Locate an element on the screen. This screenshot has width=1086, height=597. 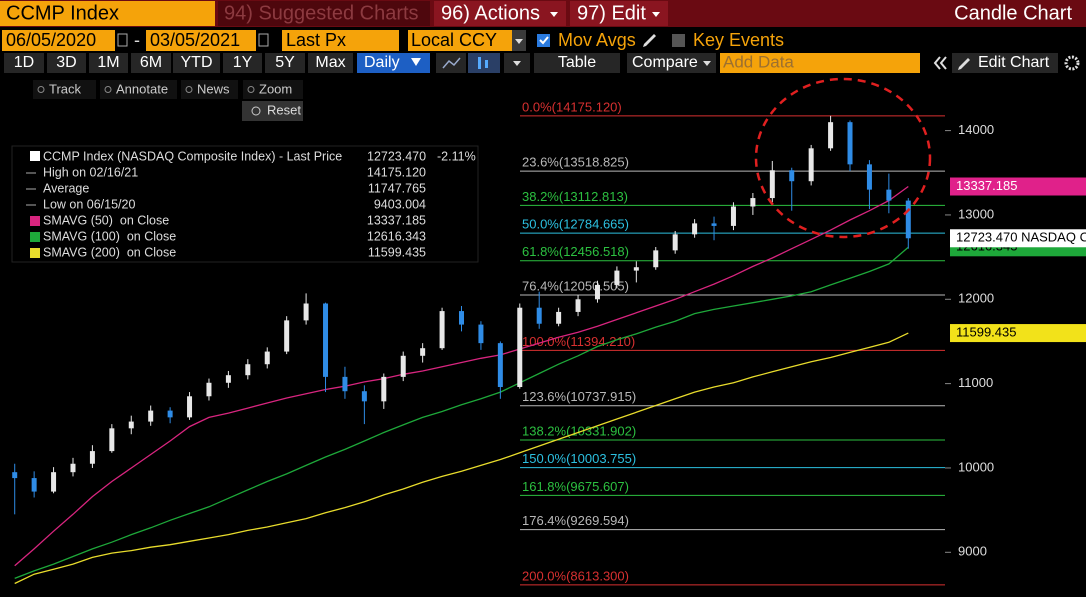
add-data-box is located at coordinates (820, 63).